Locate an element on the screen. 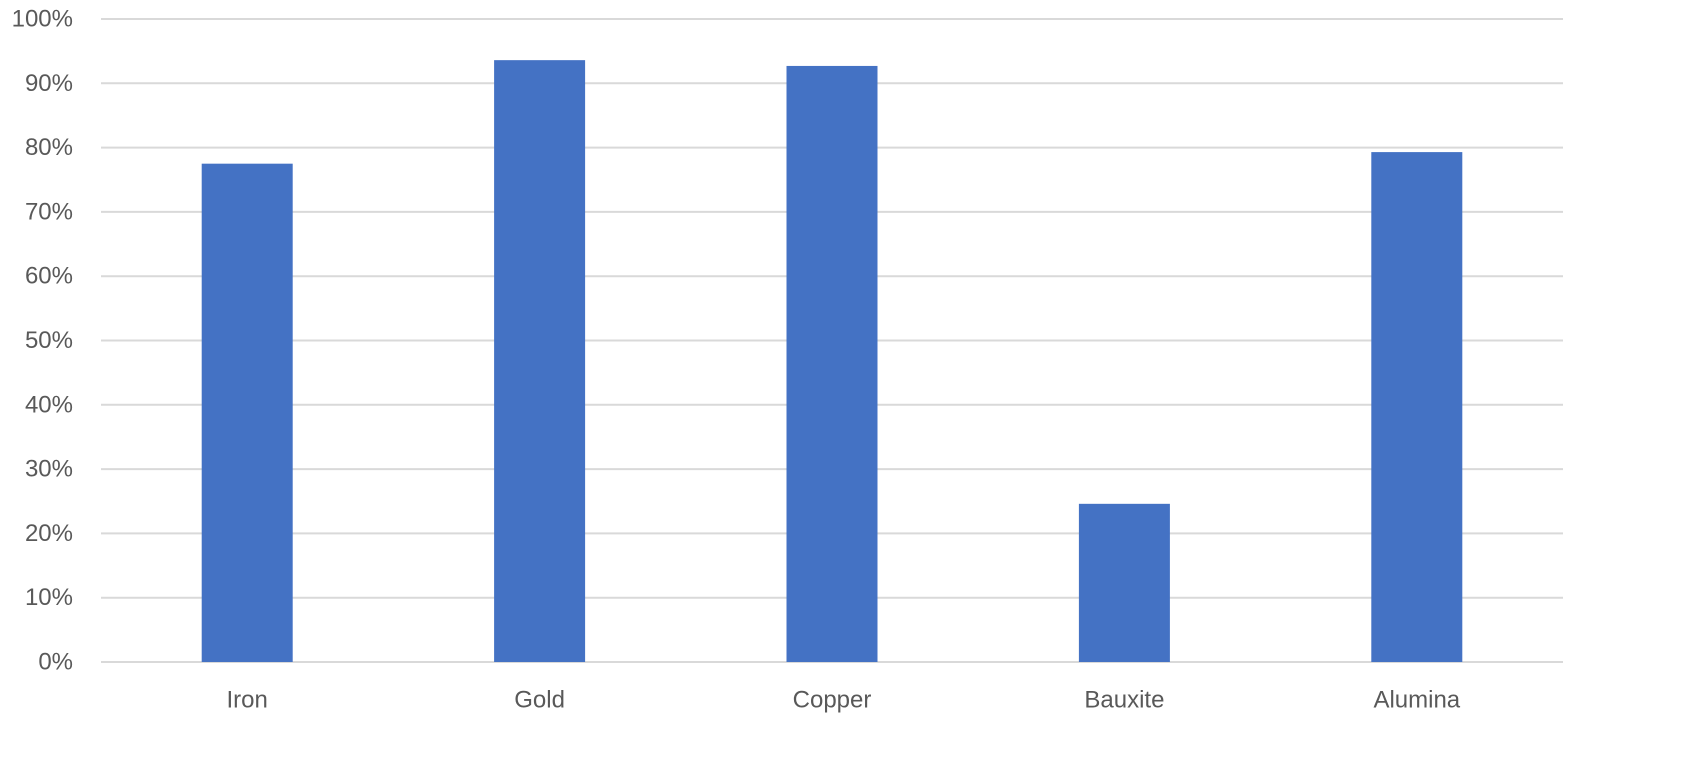 The height and width of the screenshot is (774, 1694). y-tick-label: 10% is located at coordinates (49, 597).